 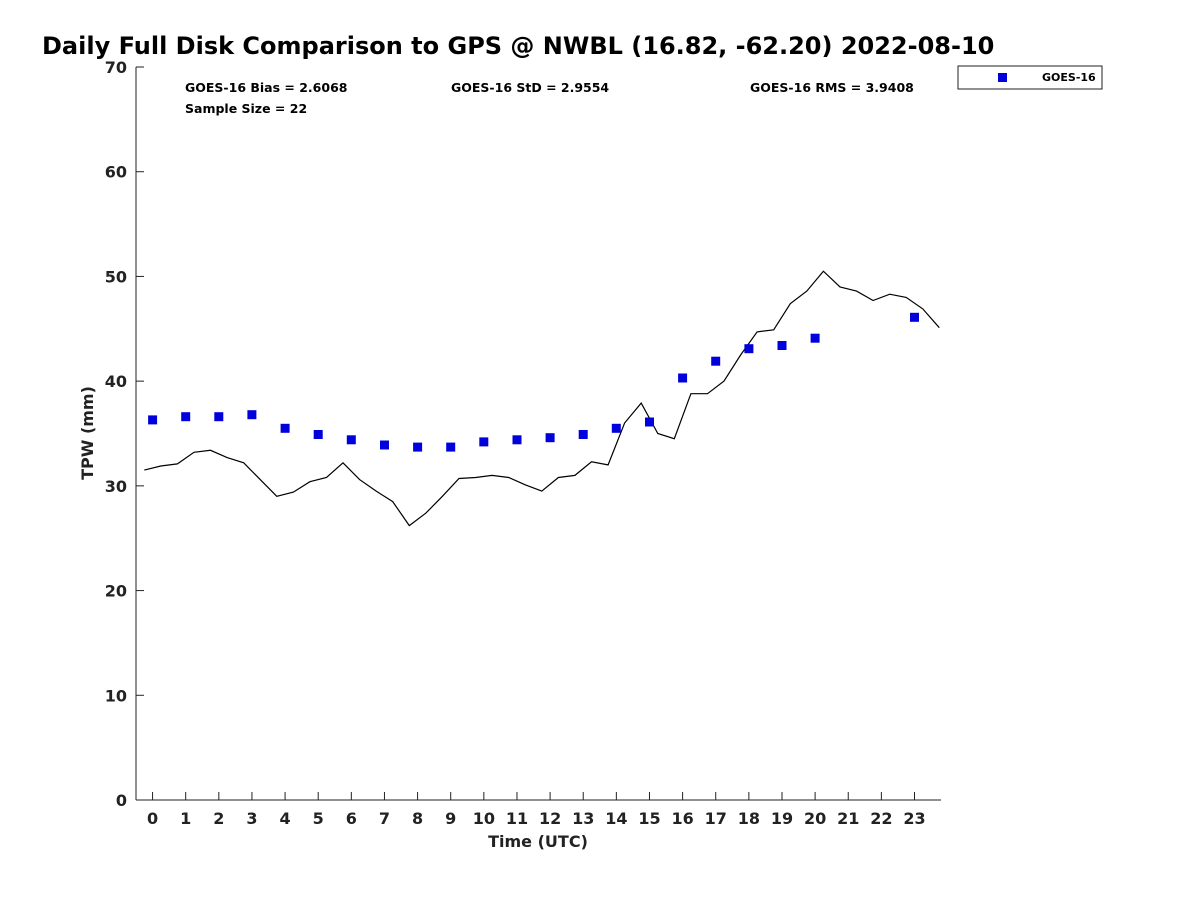 I want to click on x-tick-label: 15, so click(x=649, y=818).